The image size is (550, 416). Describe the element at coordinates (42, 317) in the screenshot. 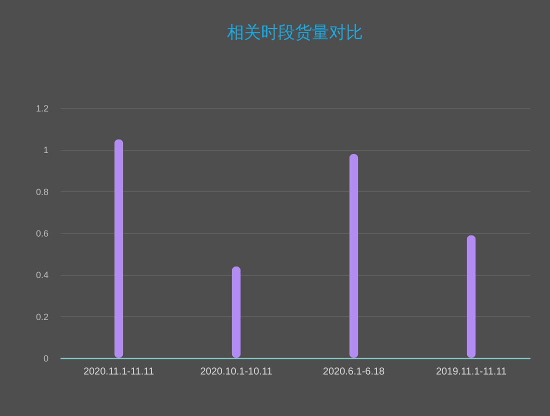

I see `y-tick-label: 0.2` at that location.